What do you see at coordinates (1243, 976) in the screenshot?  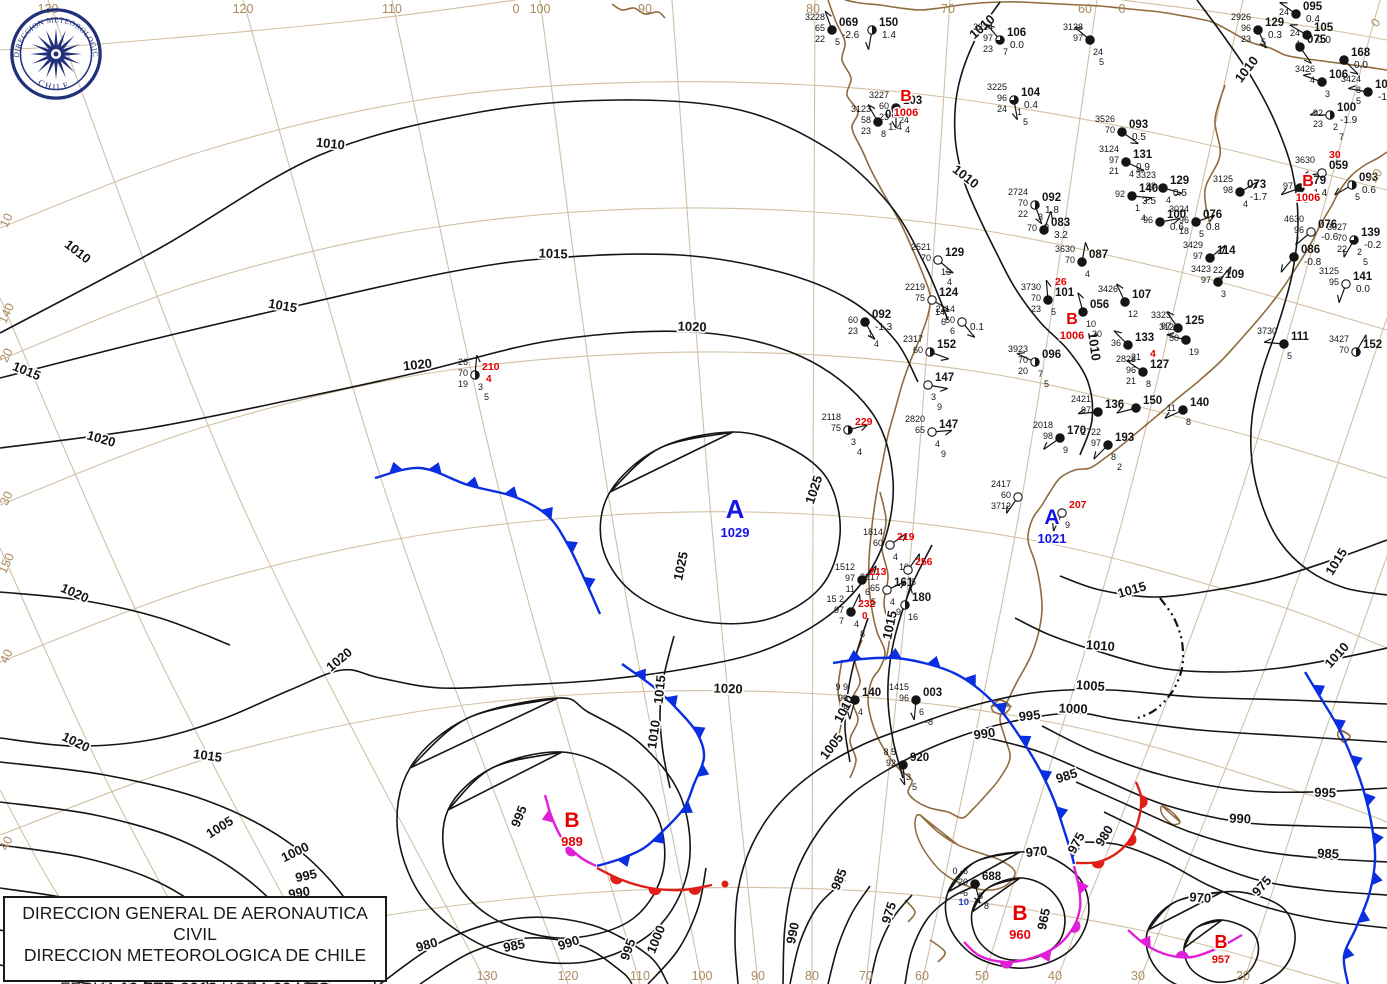 I see `longitude-label: 20` at bounding box center [1243, 976].